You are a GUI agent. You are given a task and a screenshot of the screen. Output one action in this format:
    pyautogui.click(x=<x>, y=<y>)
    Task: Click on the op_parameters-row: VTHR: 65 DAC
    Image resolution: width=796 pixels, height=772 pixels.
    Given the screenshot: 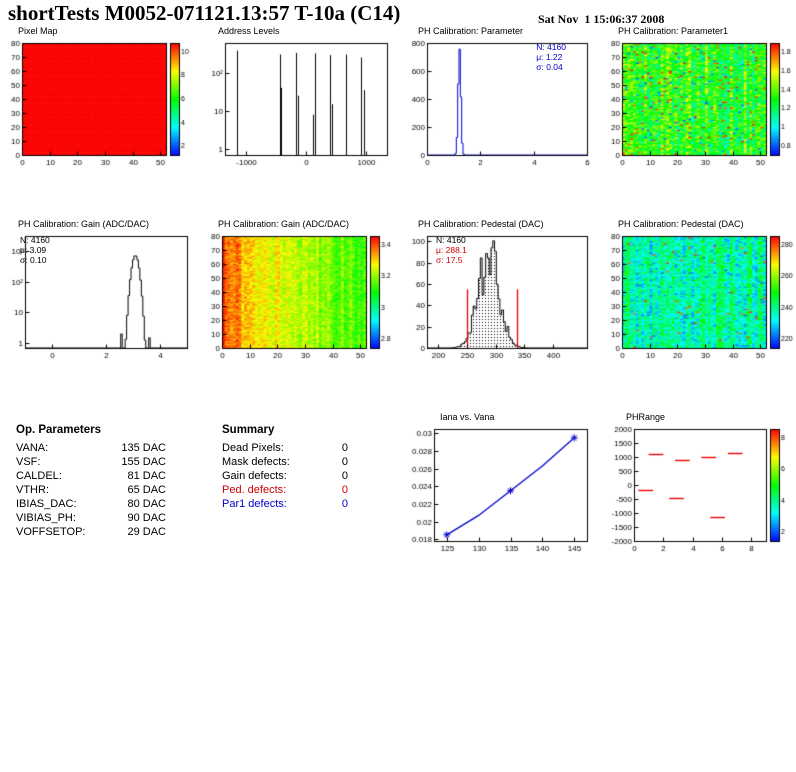 What is the action you would take?
    pyautogui.click(x=91, y=490)
    